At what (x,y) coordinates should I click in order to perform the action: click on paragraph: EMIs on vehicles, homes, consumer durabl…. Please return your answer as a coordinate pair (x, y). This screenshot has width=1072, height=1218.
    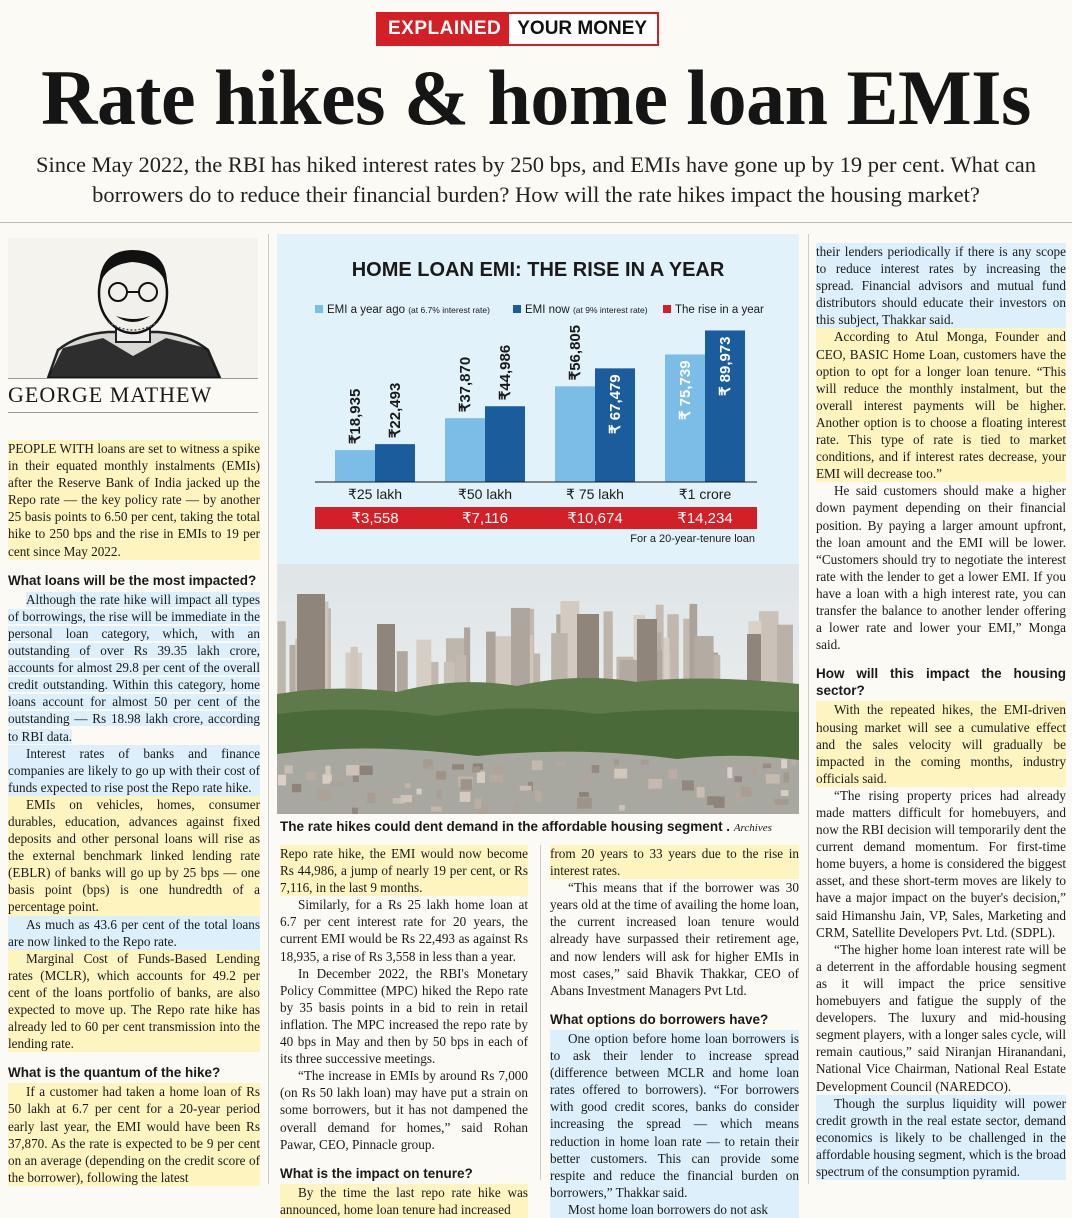
    Looking at the image, I should click on (134, 855).